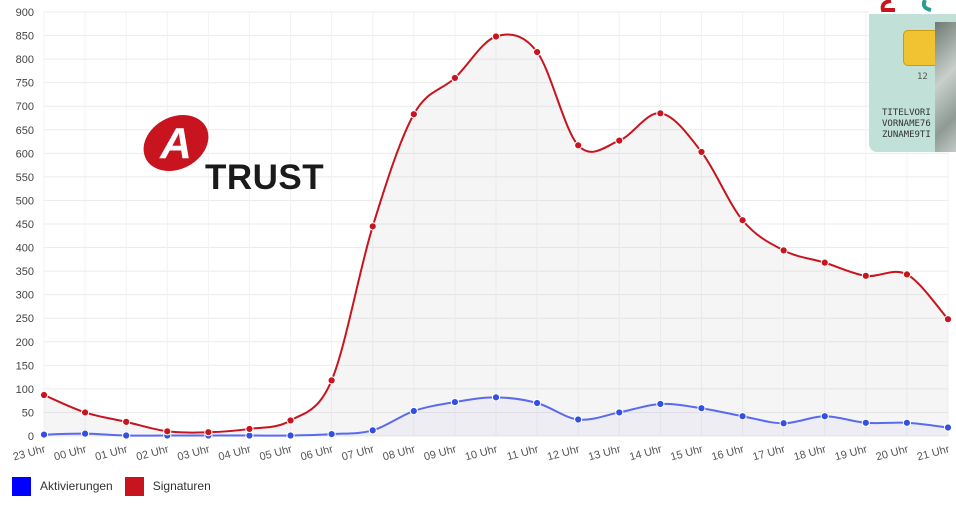  I want to click on x-tick-label: 15 Uhr, so click(686, 453).